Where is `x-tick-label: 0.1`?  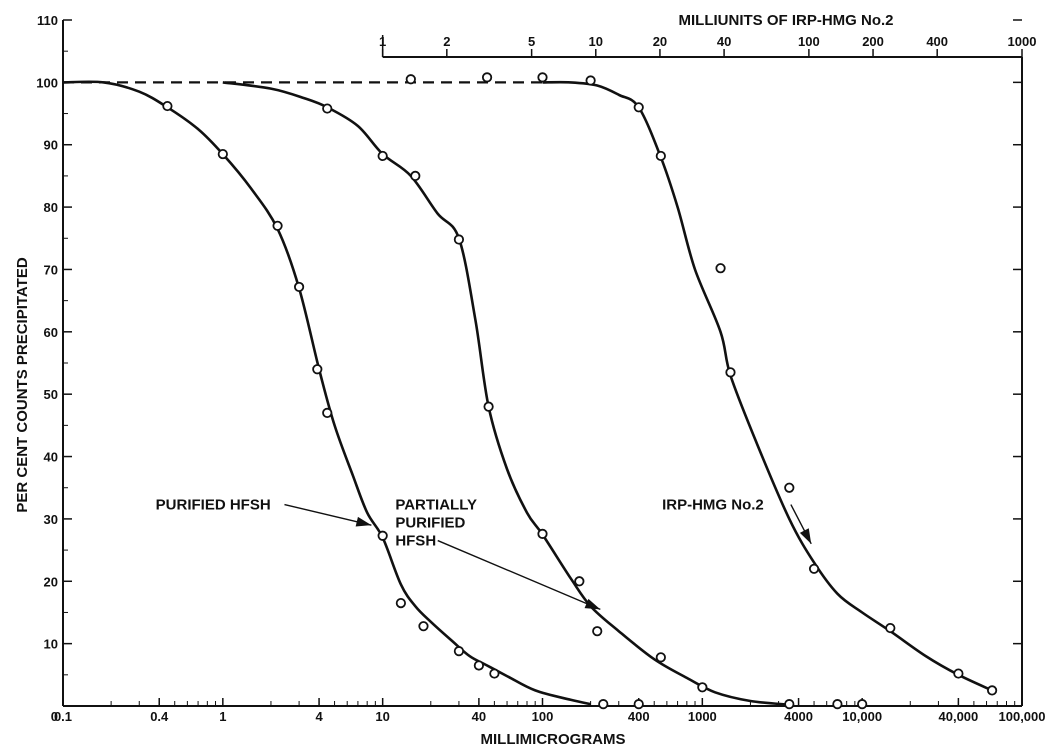
x-tick-label: 0.1 is located at coordinates (63, 716).